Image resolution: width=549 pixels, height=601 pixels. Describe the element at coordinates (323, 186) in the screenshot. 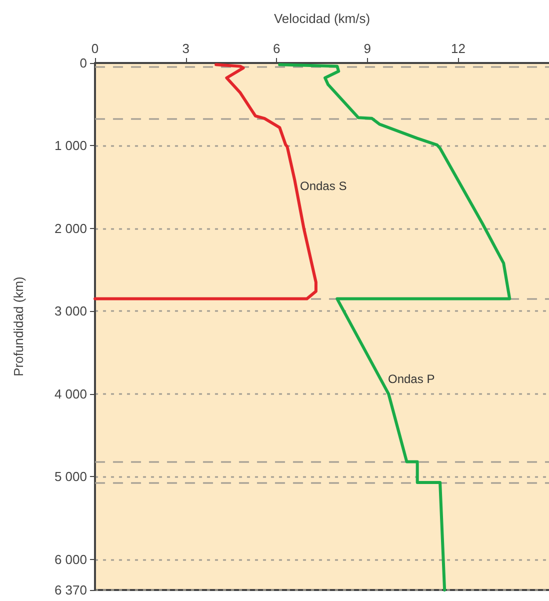

I see `annotation: Ondas S` at that location.